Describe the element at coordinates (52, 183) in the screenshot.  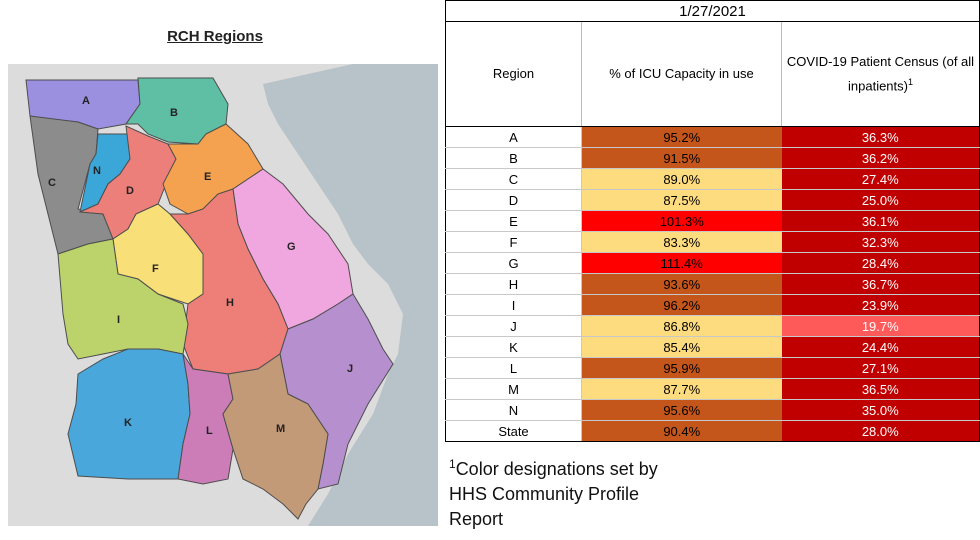
I see `region-label-c: C` at that location.